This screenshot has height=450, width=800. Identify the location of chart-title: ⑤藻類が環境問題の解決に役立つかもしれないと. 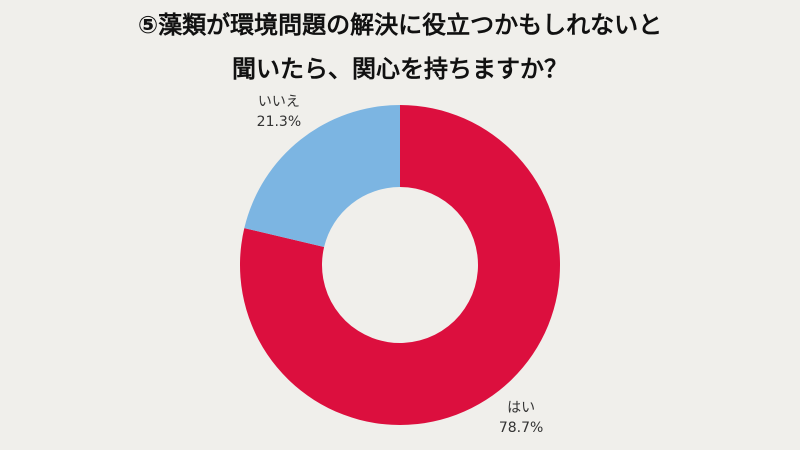
(400, 25).